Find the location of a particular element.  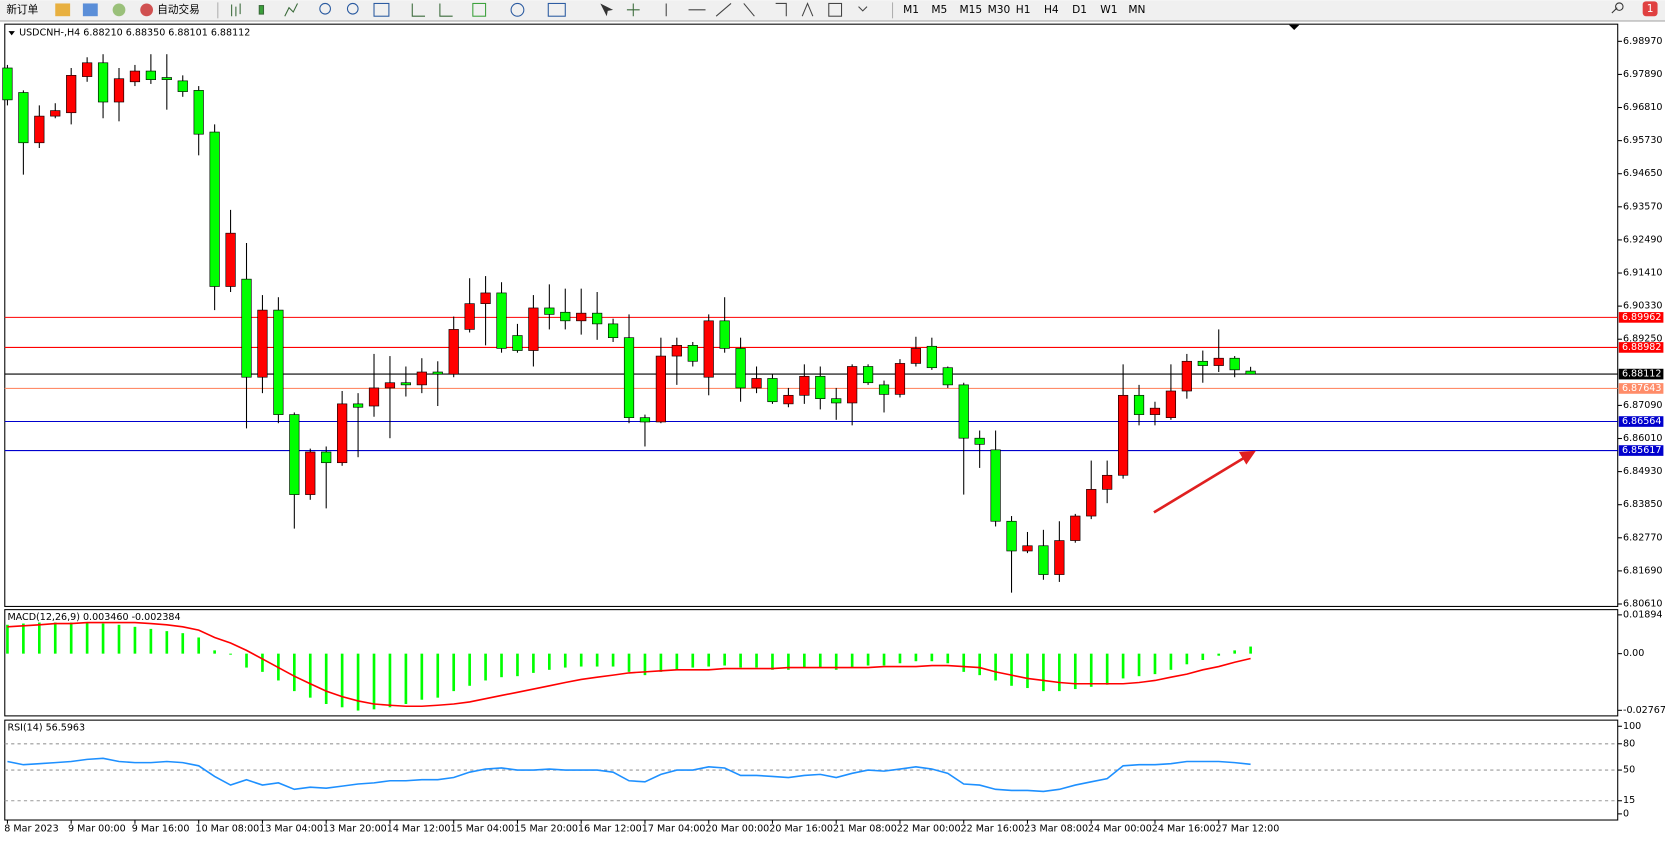

cursor-button is located at coordinates (607, 10).